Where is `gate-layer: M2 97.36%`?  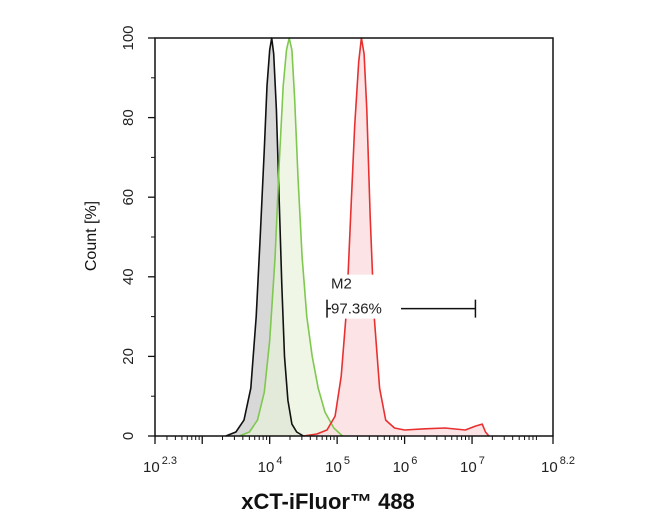 gate-layer: M2 97.36% is located at coordinates (401, 296).